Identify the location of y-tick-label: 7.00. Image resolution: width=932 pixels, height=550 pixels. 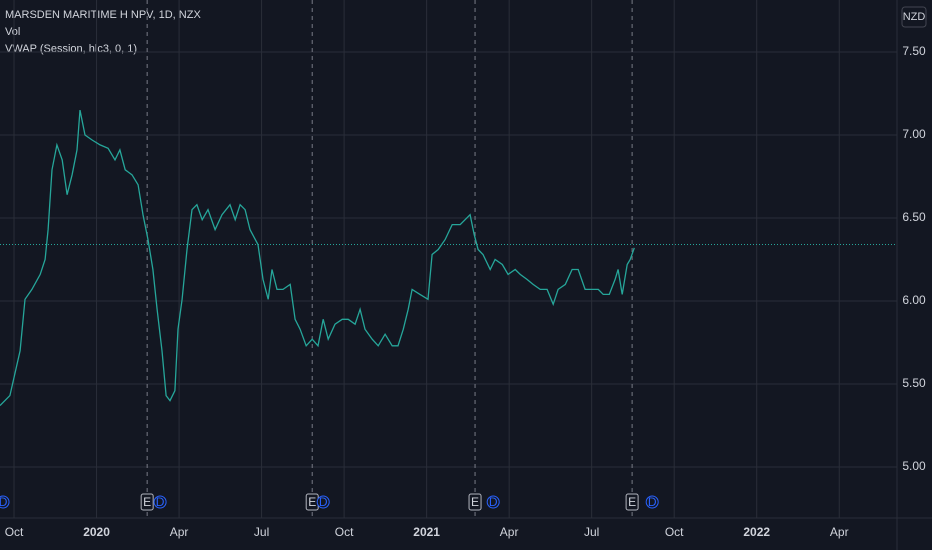
(914, 134).